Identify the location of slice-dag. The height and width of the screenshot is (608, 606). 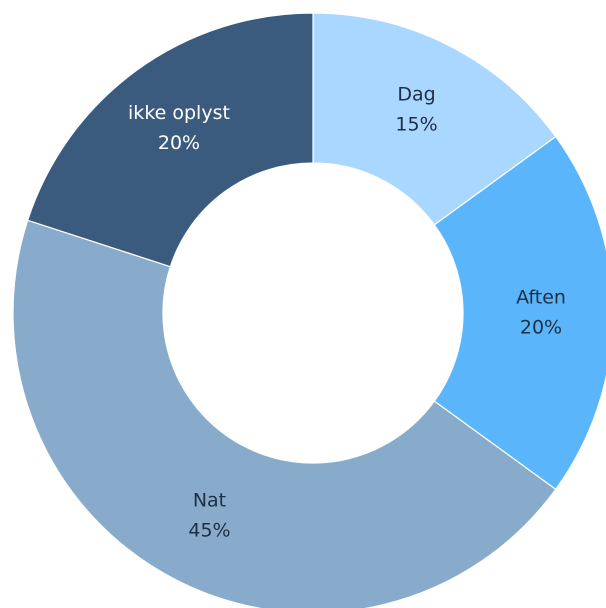
(434, 119).